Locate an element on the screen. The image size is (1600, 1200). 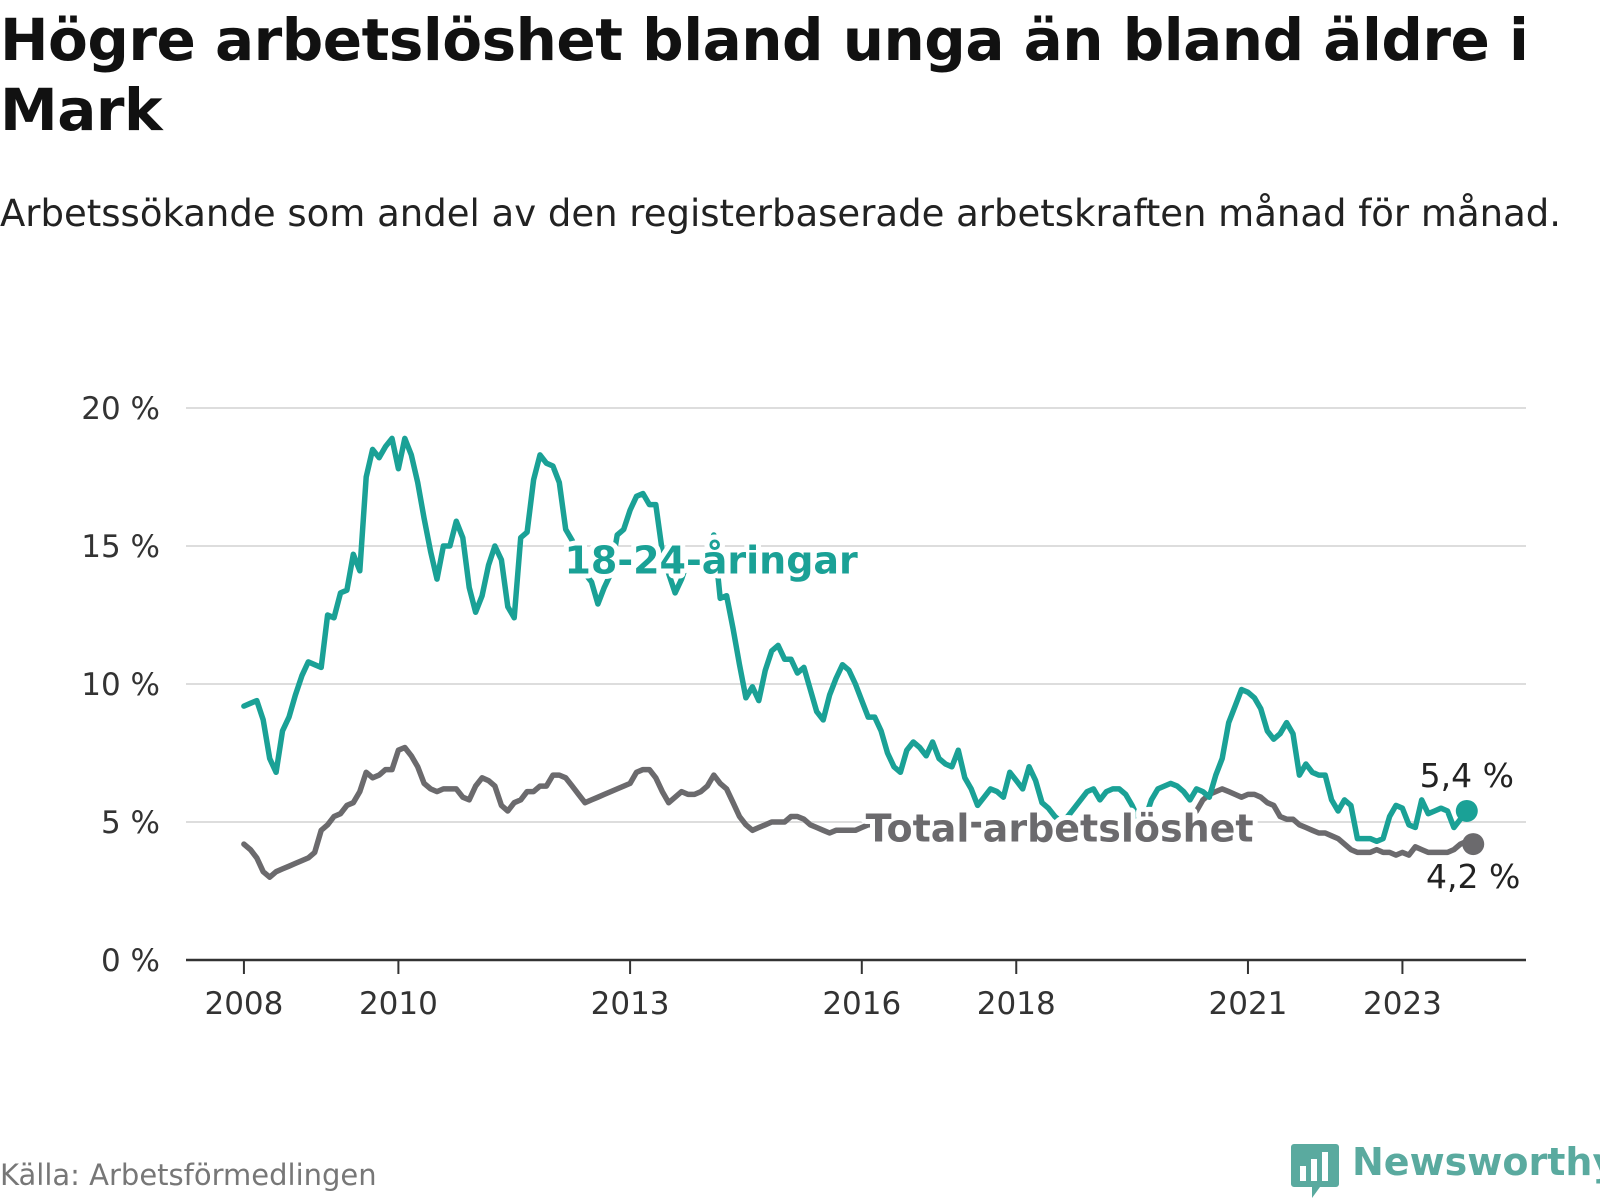
x-tick-label: 2016 is located at coordinates (861, 1004).